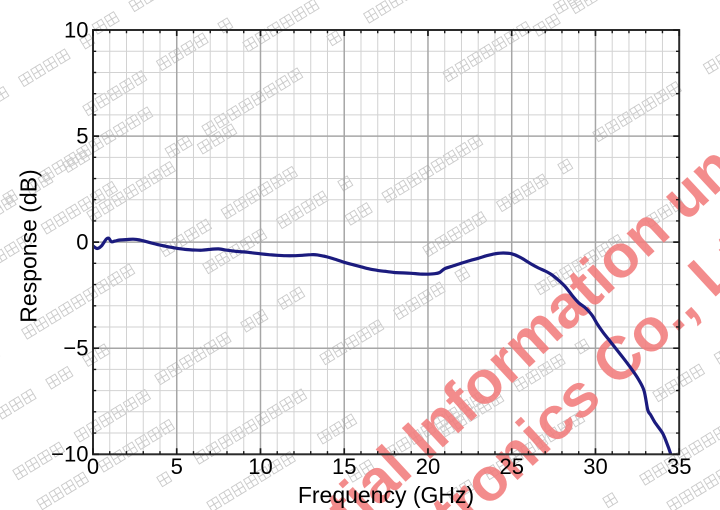 The width and height of the screenshot is (720, 510). What do you see at coordinates (386, 495) in the screenshot?
I see `svg-text: Frequency (GHz)` at bounding box center [386, 495].